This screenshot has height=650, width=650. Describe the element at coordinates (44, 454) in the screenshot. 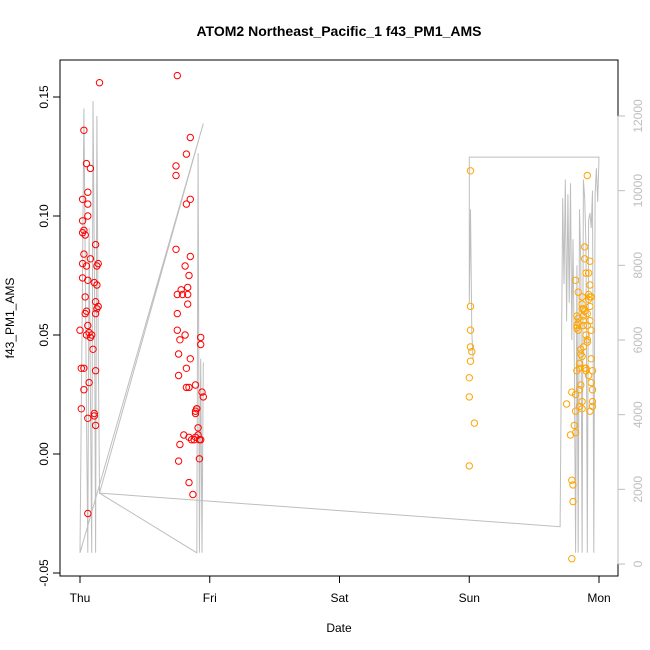

I see `y-tick-label: 0.00` at that location.